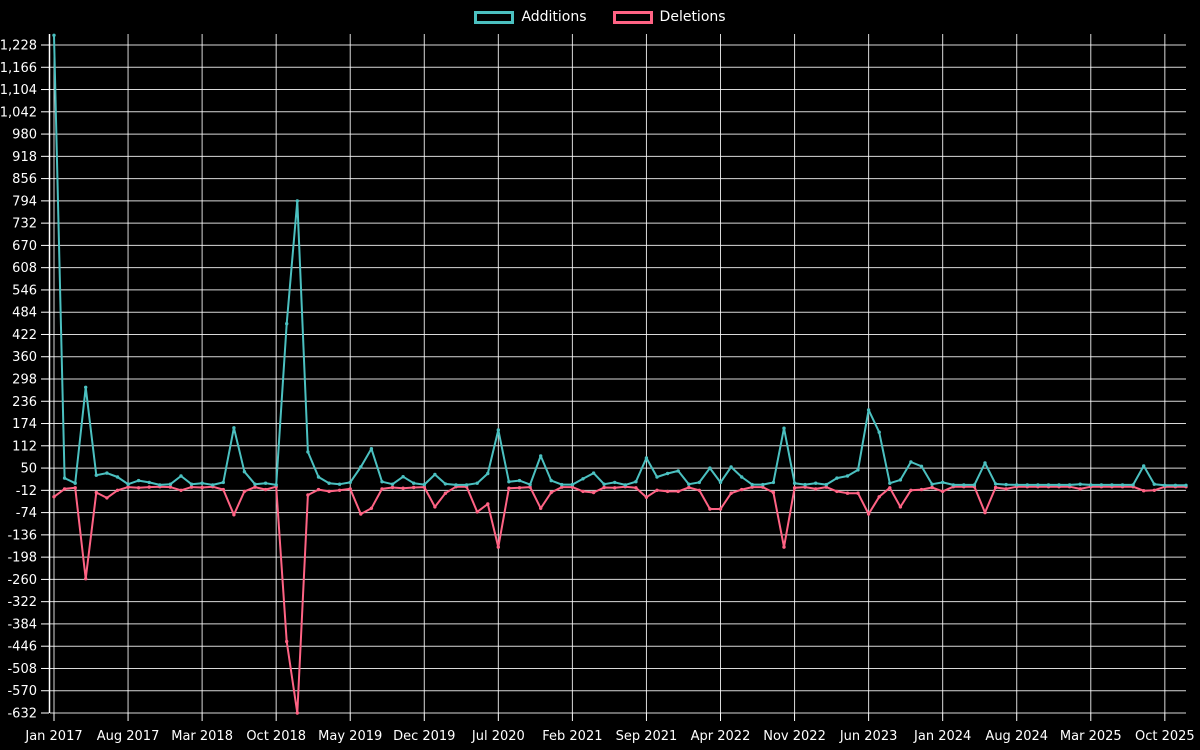 Image resolution: width=1200 pixels, height=750 pixels. Describe the element at coordinates (18, 90) in the screenshot. I see `y-tick-label: 1,104` at that location.